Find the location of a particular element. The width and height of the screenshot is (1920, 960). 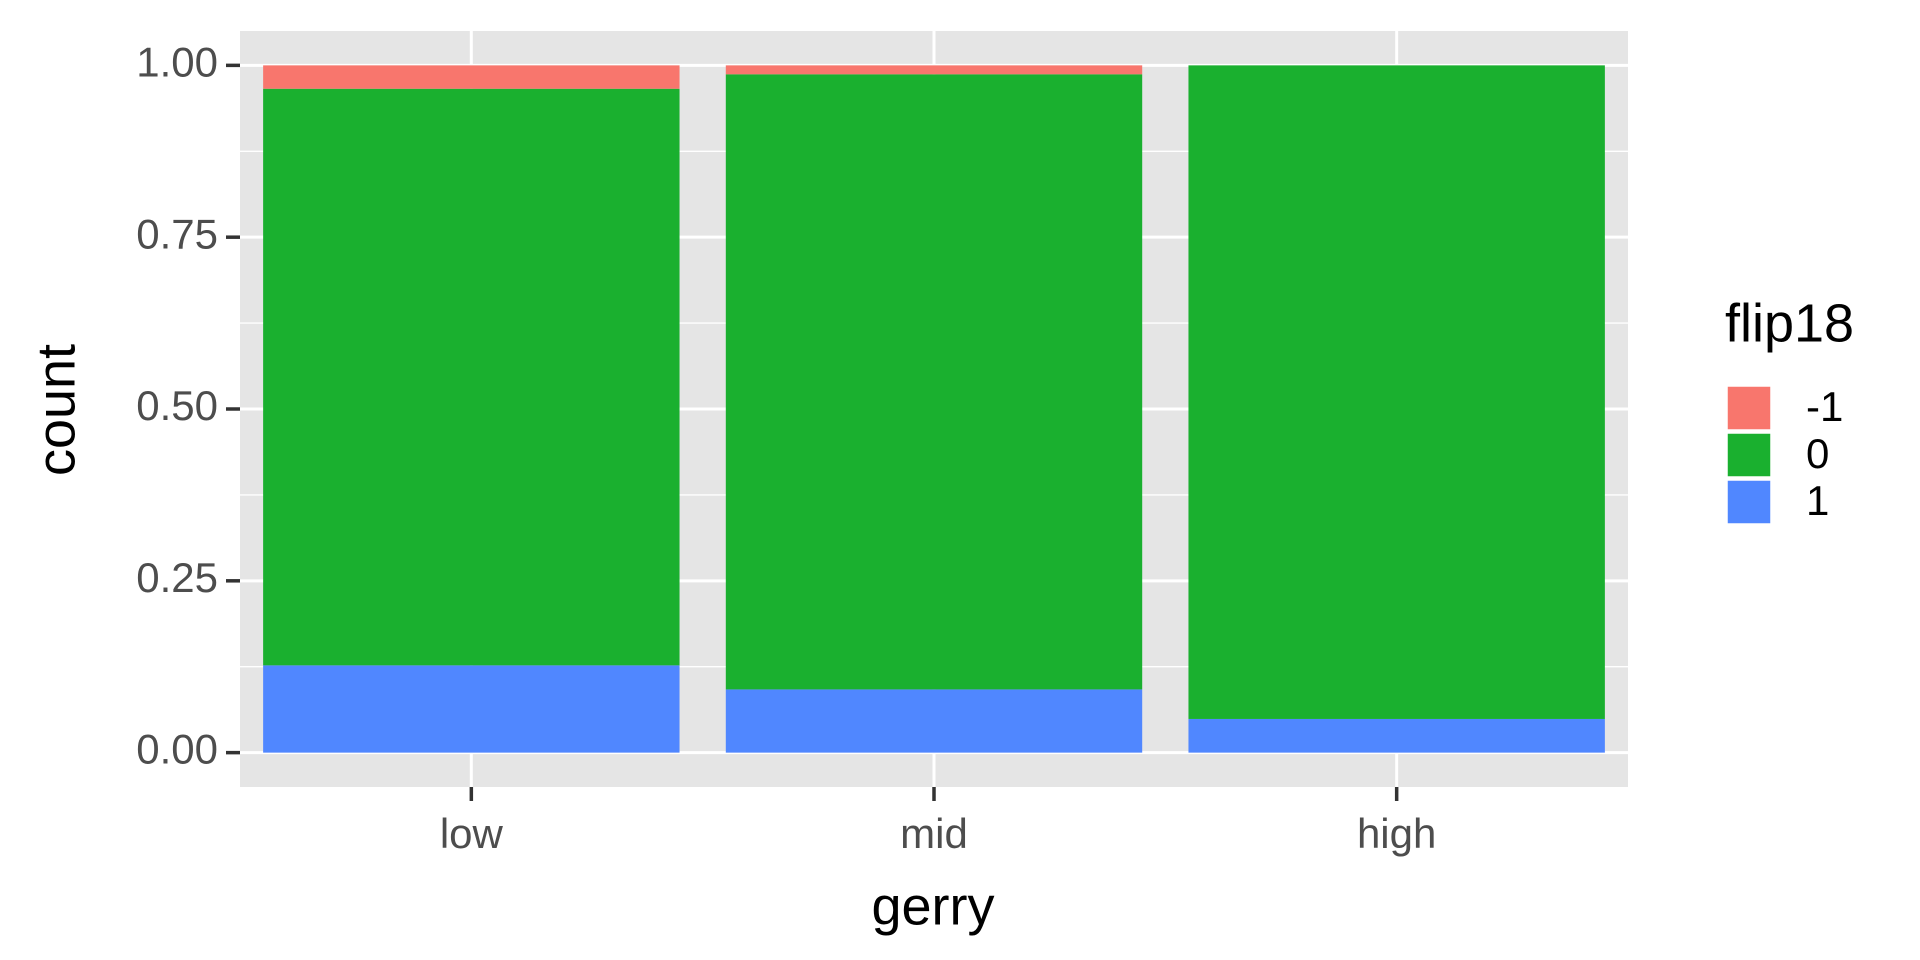

y-tick-label: 0.50 is located at coordinates (177, 405).